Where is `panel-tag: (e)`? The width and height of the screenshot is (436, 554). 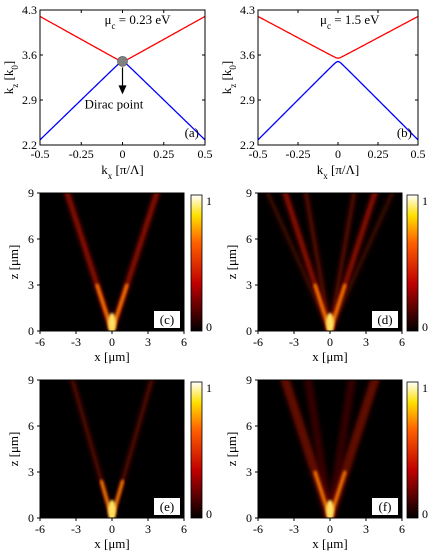 panel-tag: (e) is located at coordinates (167, 506).